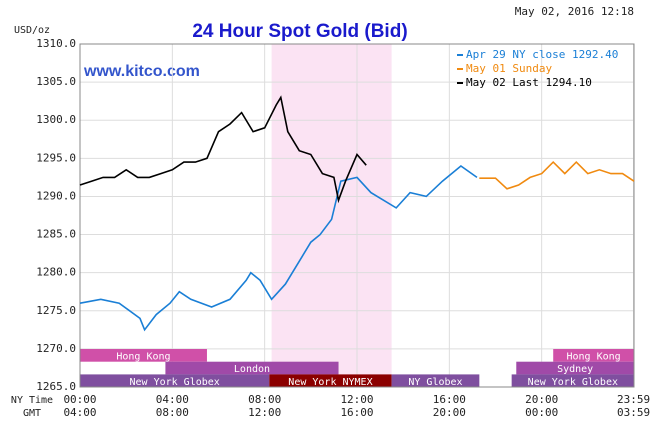 Image resolution: width=654 pixels, height=438 pixels. I want to click on watermark: www.kitco.com, so click(141, 71).